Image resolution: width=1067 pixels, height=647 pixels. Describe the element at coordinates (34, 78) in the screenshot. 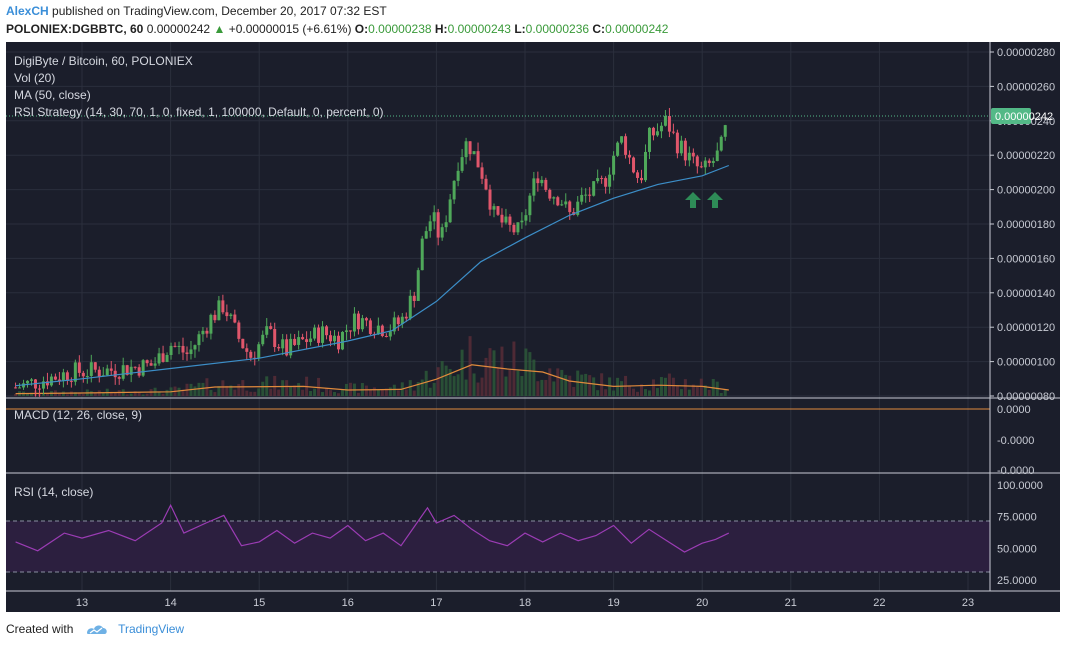

I see `legend-vol: Vol (20)` at that location.